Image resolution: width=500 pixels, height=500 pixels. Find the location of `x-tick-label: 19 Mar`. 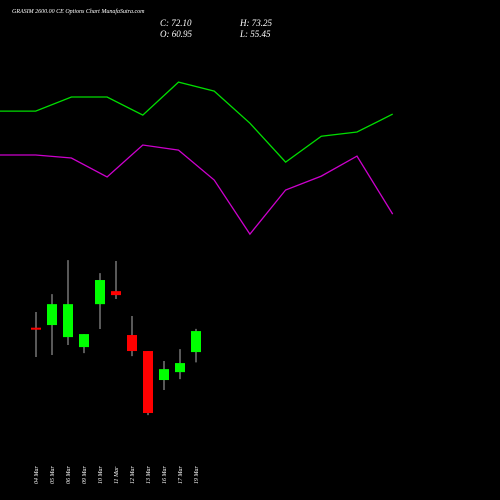

x-tick-label: 19 Mar is located at coordinates (197, 475).